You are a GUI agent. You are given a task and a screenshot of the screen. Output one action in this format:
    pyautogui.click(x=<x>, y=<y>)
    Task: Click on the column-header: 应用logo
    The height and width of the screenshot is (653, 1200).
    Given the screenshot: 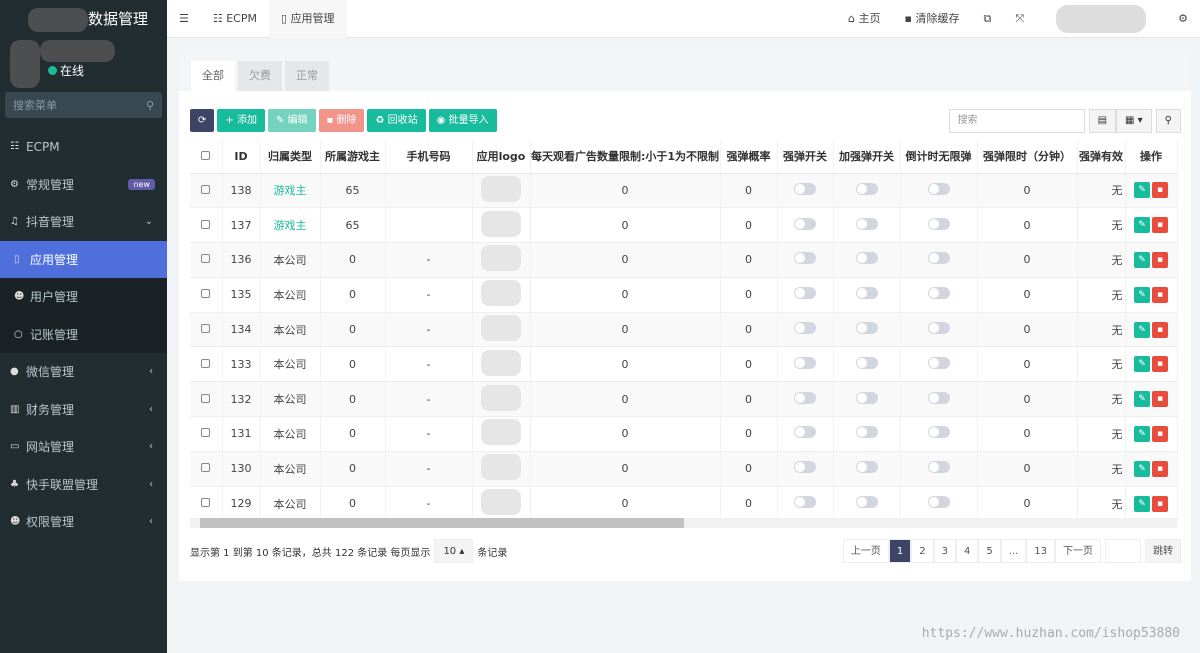 What is the action you would take?
    pyautogui.click(x=501, y=157)
    